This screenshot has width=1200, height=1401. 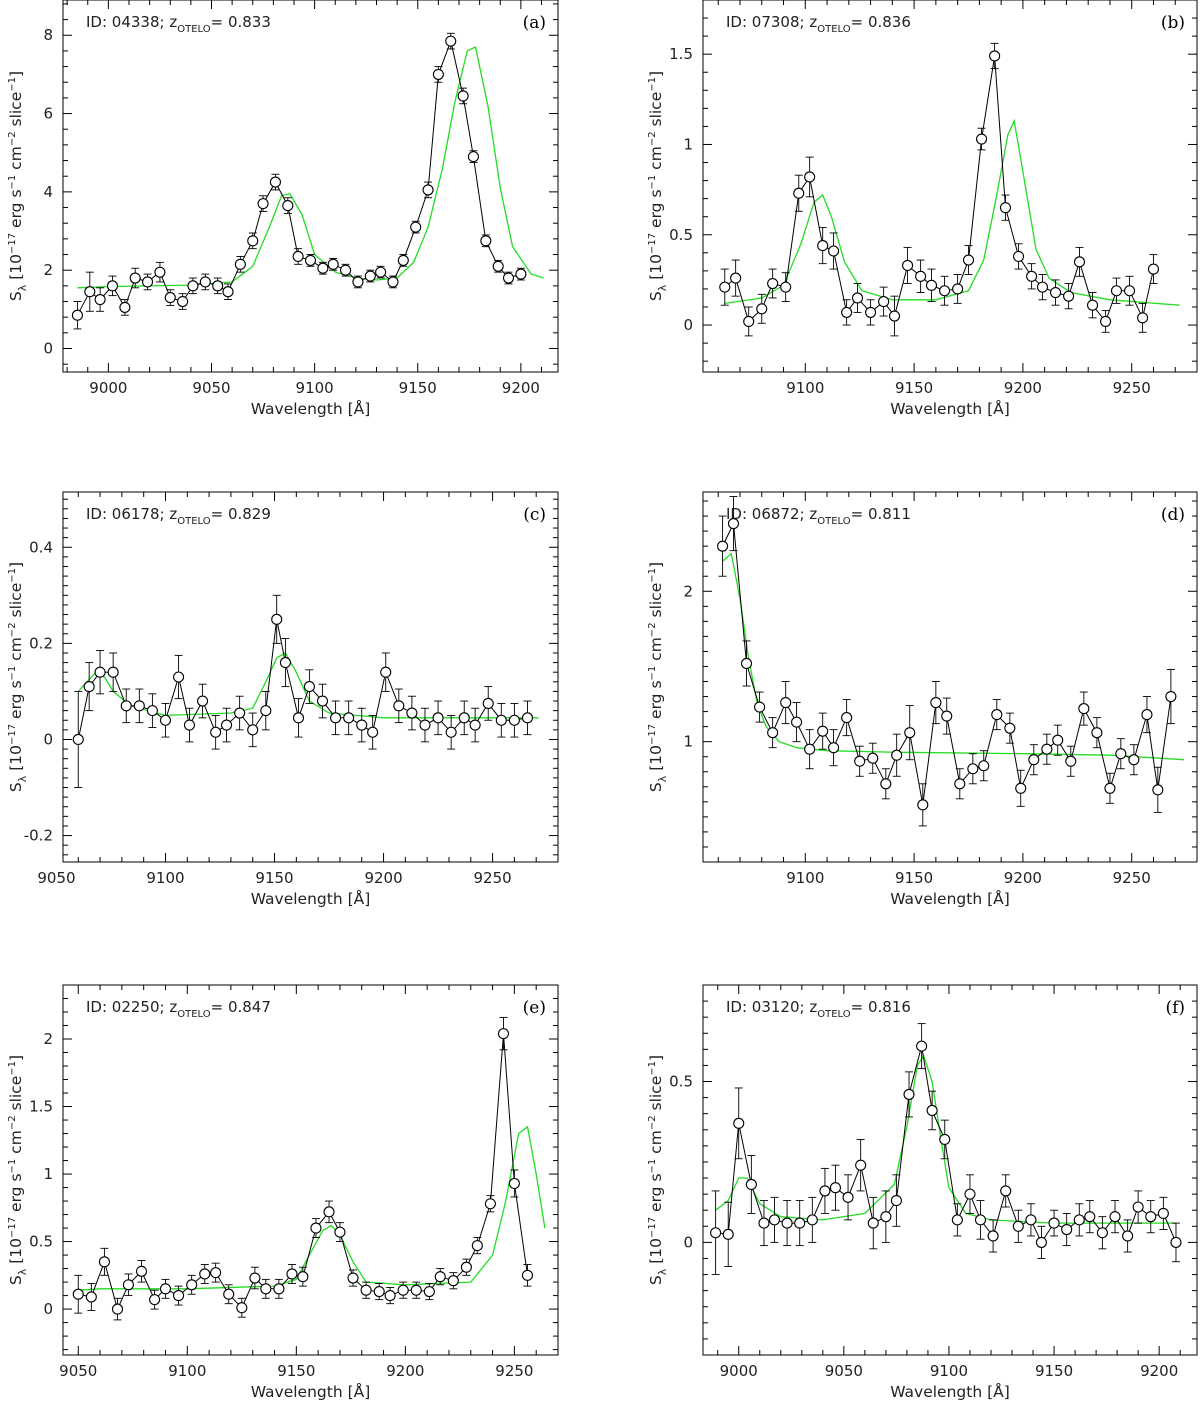 I want to click on x-axis-label: Wavelength [Å], so click(x=950, y=898).